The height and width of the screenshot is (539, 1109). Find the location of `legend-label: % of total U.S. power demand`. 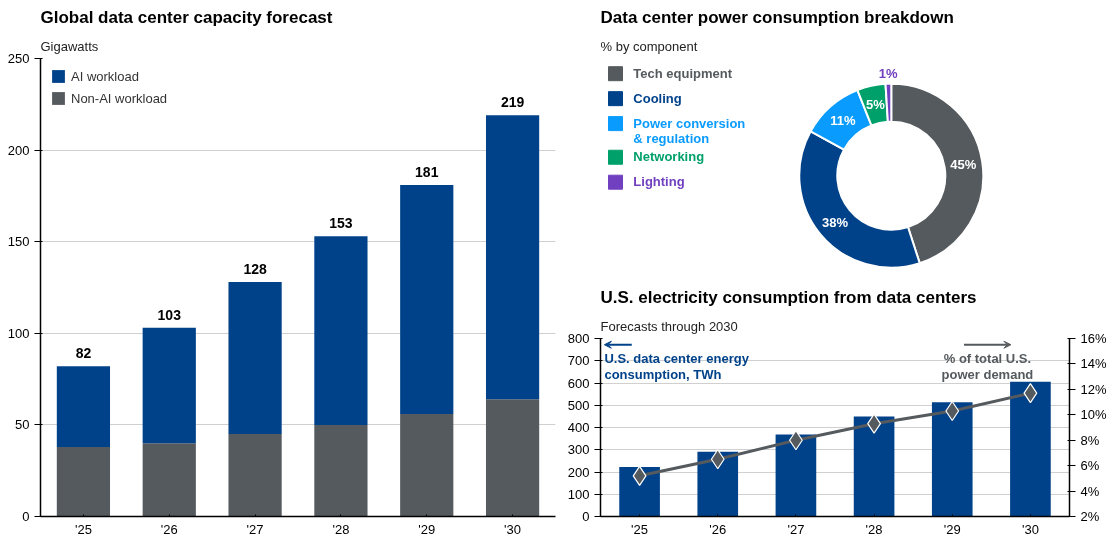

legend-label: % of total U.S. power demand is located at coordinates (987, 366).